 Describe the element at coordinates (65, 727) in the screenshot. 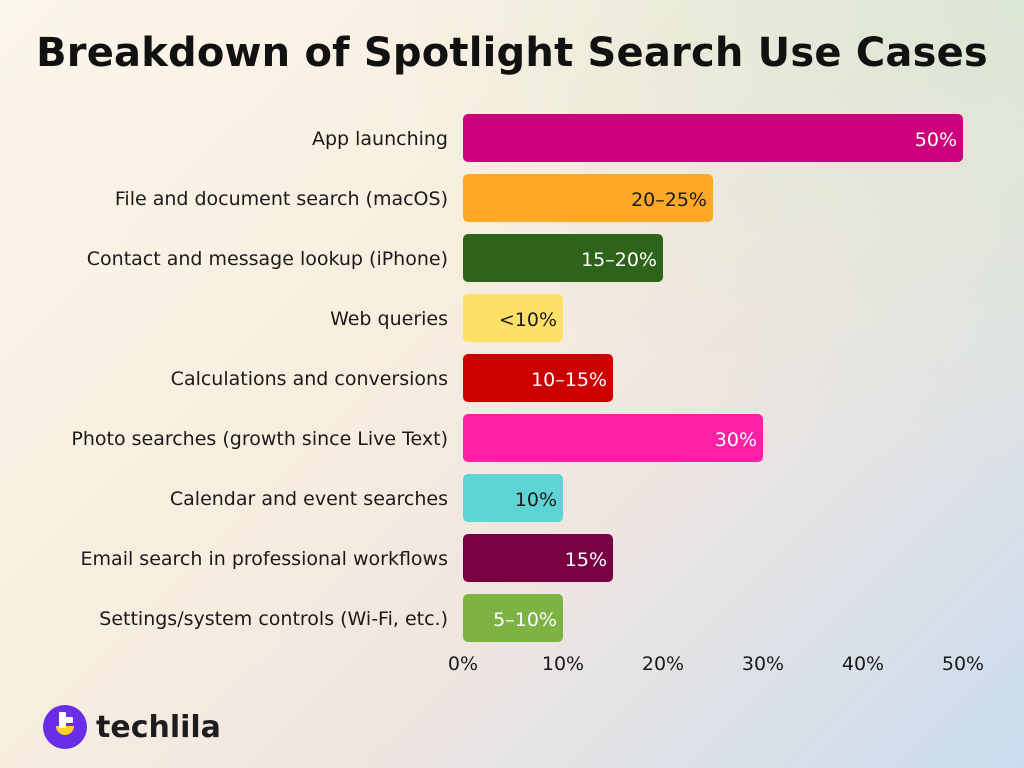

I see `techlila-logo-icon` at that location.